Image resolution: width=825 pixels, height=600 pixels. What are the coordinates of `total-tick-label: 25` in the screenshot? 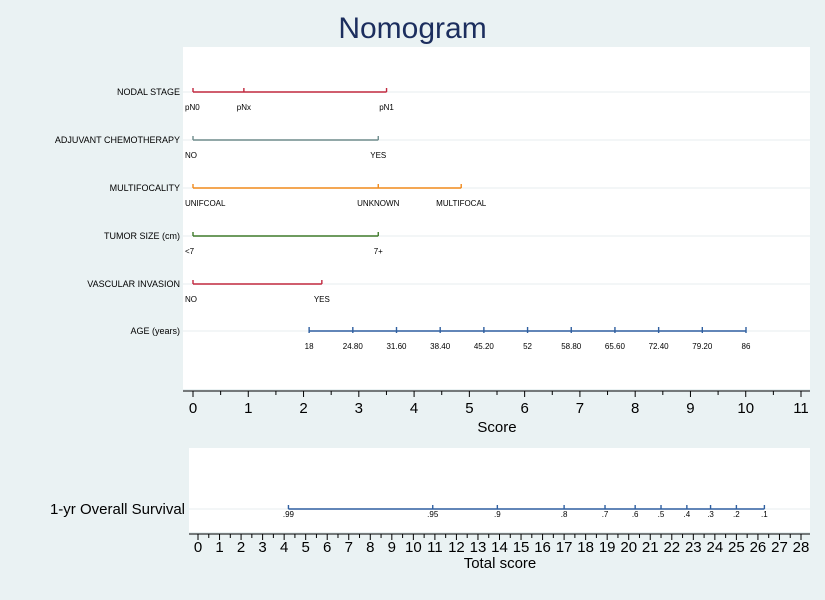 It's located at (736, 547).